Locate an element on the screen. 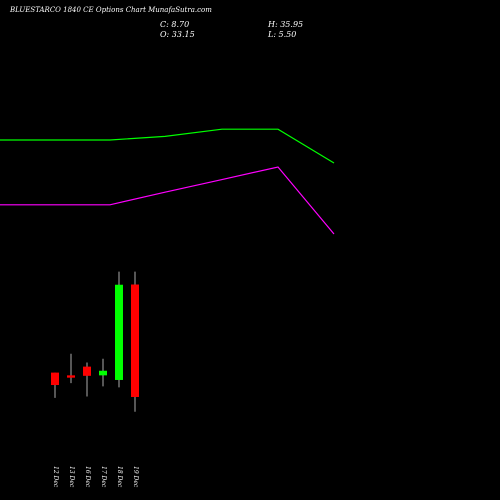 This screenshot has height=500, width=500. open-readout: O: 33.15 is located at coordinates (177, 34).